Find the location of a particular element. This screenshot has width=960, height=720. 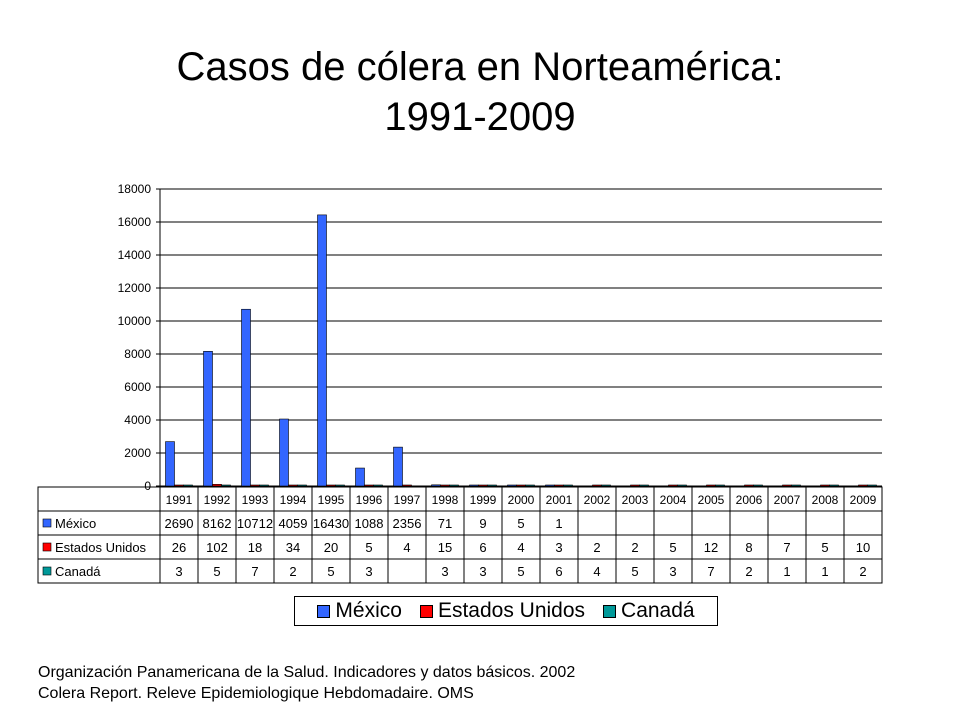

x-tick-label: 1993 is located at coordinates (255, 500).